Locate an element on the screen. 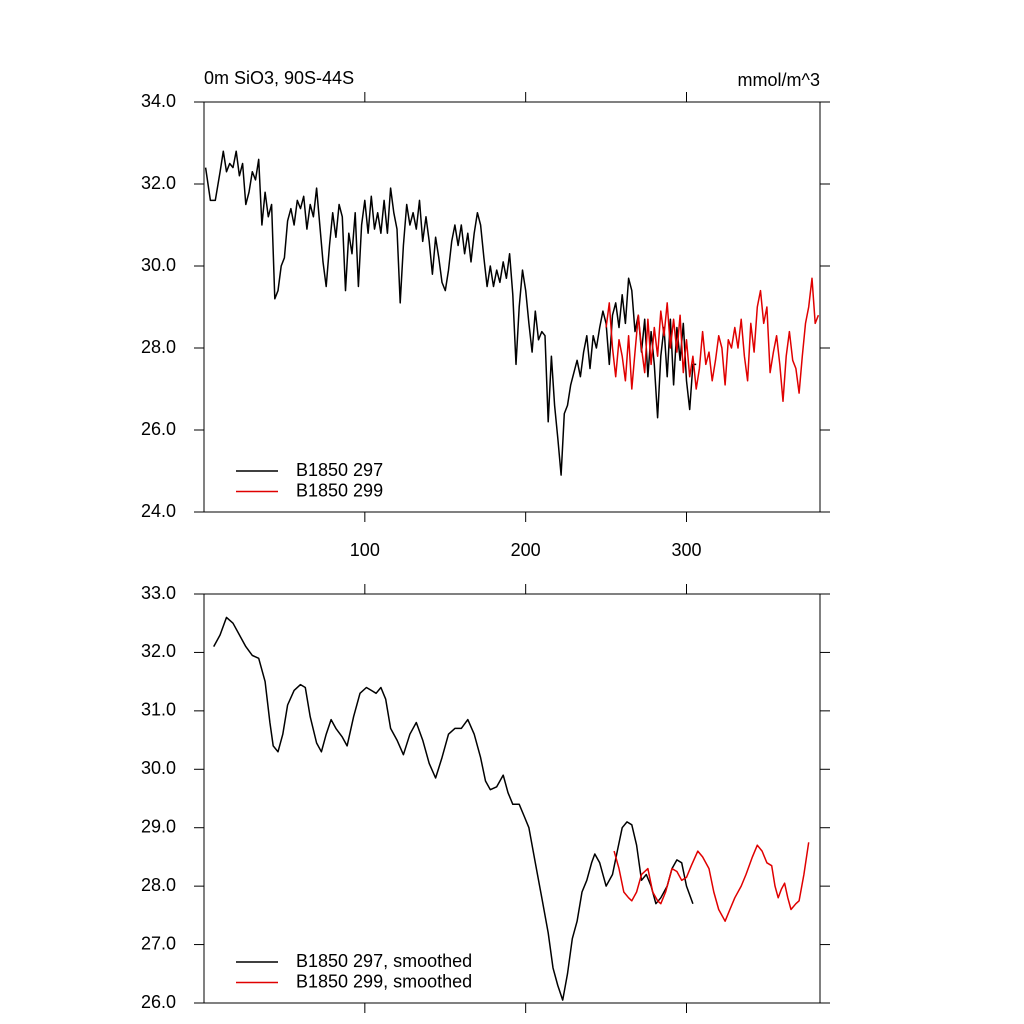  y-tick-label: 34.0 is located at coordinates (158, 101).